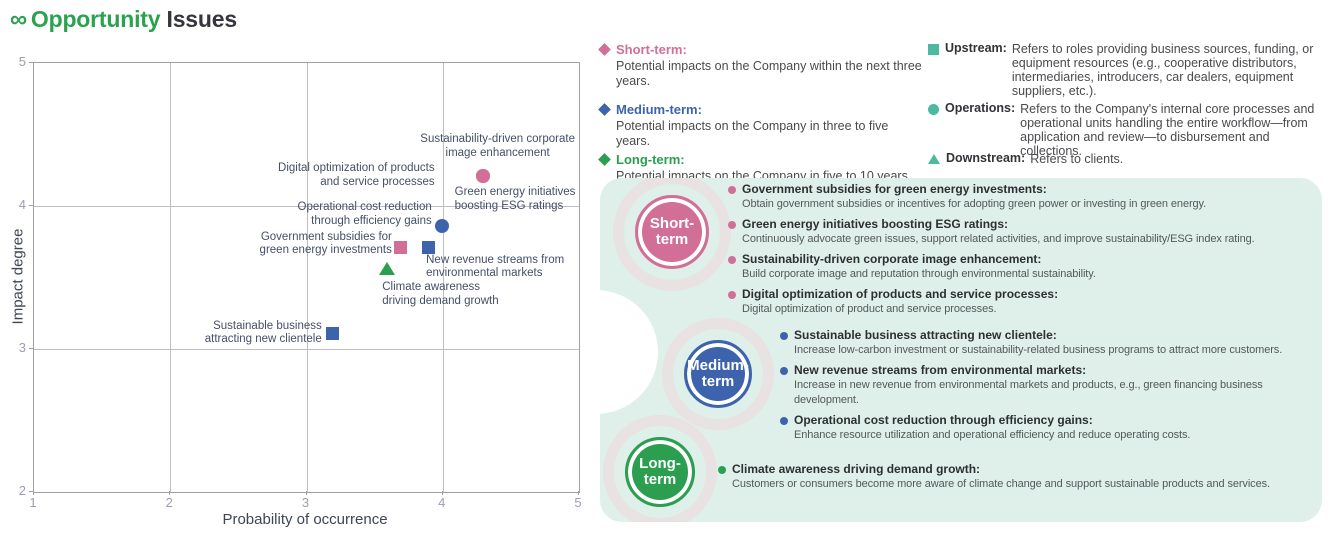 This screenshot has width=1334, height=534. I want to click on x-tick-label: 3, so click(305, 502).